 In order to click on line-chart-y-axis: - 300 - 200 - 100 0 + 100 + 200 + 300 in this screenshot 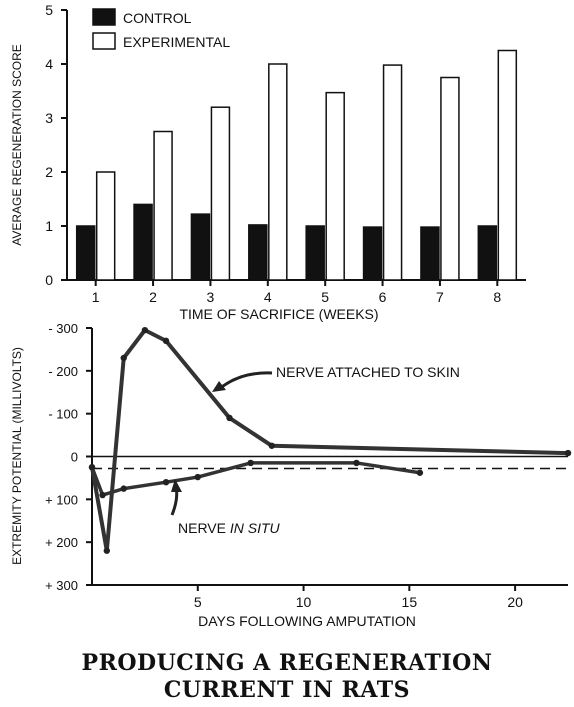, I will do `click(69, 457)`.